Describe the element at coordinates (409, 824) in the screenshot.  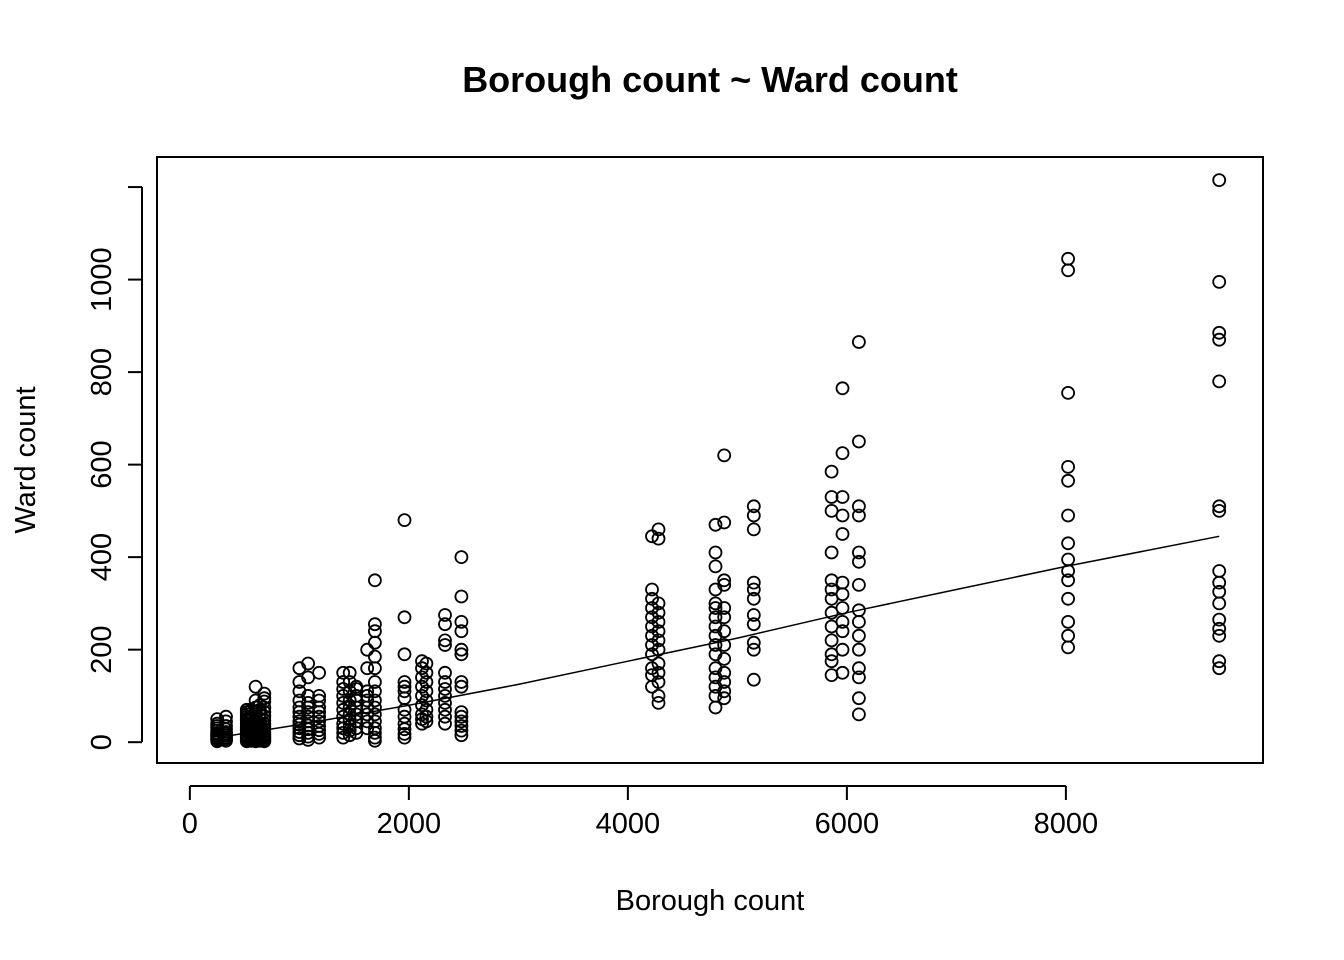
I see `x-tick-label: 2000` at that location.